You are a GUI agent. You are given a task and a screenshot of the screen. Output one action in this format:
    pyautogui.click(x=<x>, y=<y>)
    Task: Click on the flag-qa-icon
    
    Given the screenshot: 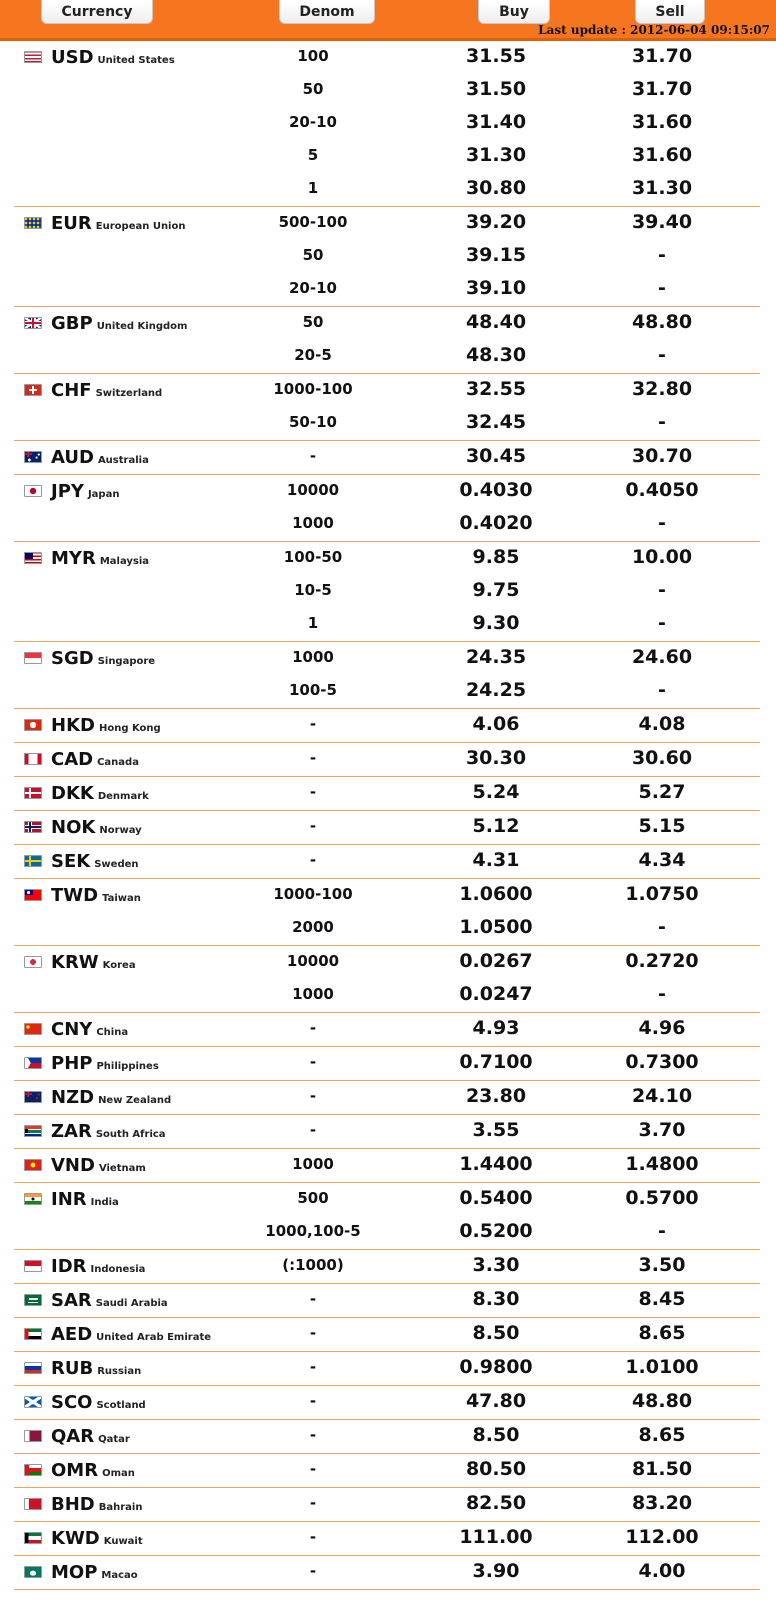 What is the action you would take?
    pyautogui.click(x=33, y=1436)
    